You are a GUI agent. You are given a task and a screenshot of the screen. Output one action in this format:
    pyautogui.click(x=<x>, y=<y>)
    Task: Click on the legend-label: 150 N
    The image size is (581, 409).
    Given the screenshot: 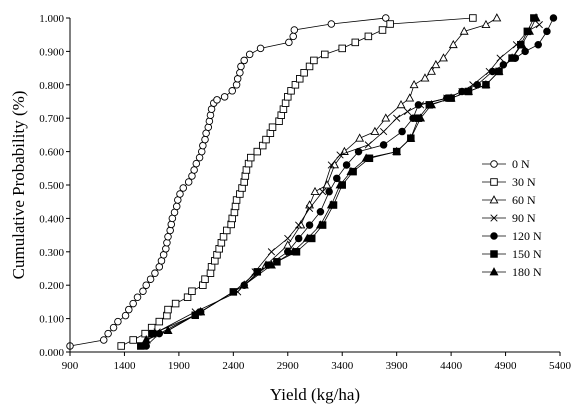 What is the action you would take?
    pyautogui.click(x=527, y=254)
    